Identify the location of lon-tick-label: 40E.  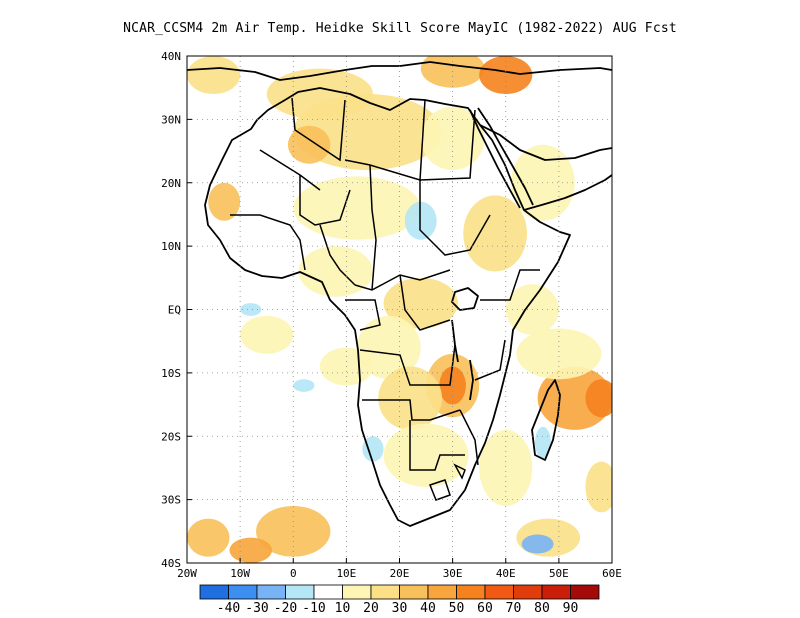
(506, 573).